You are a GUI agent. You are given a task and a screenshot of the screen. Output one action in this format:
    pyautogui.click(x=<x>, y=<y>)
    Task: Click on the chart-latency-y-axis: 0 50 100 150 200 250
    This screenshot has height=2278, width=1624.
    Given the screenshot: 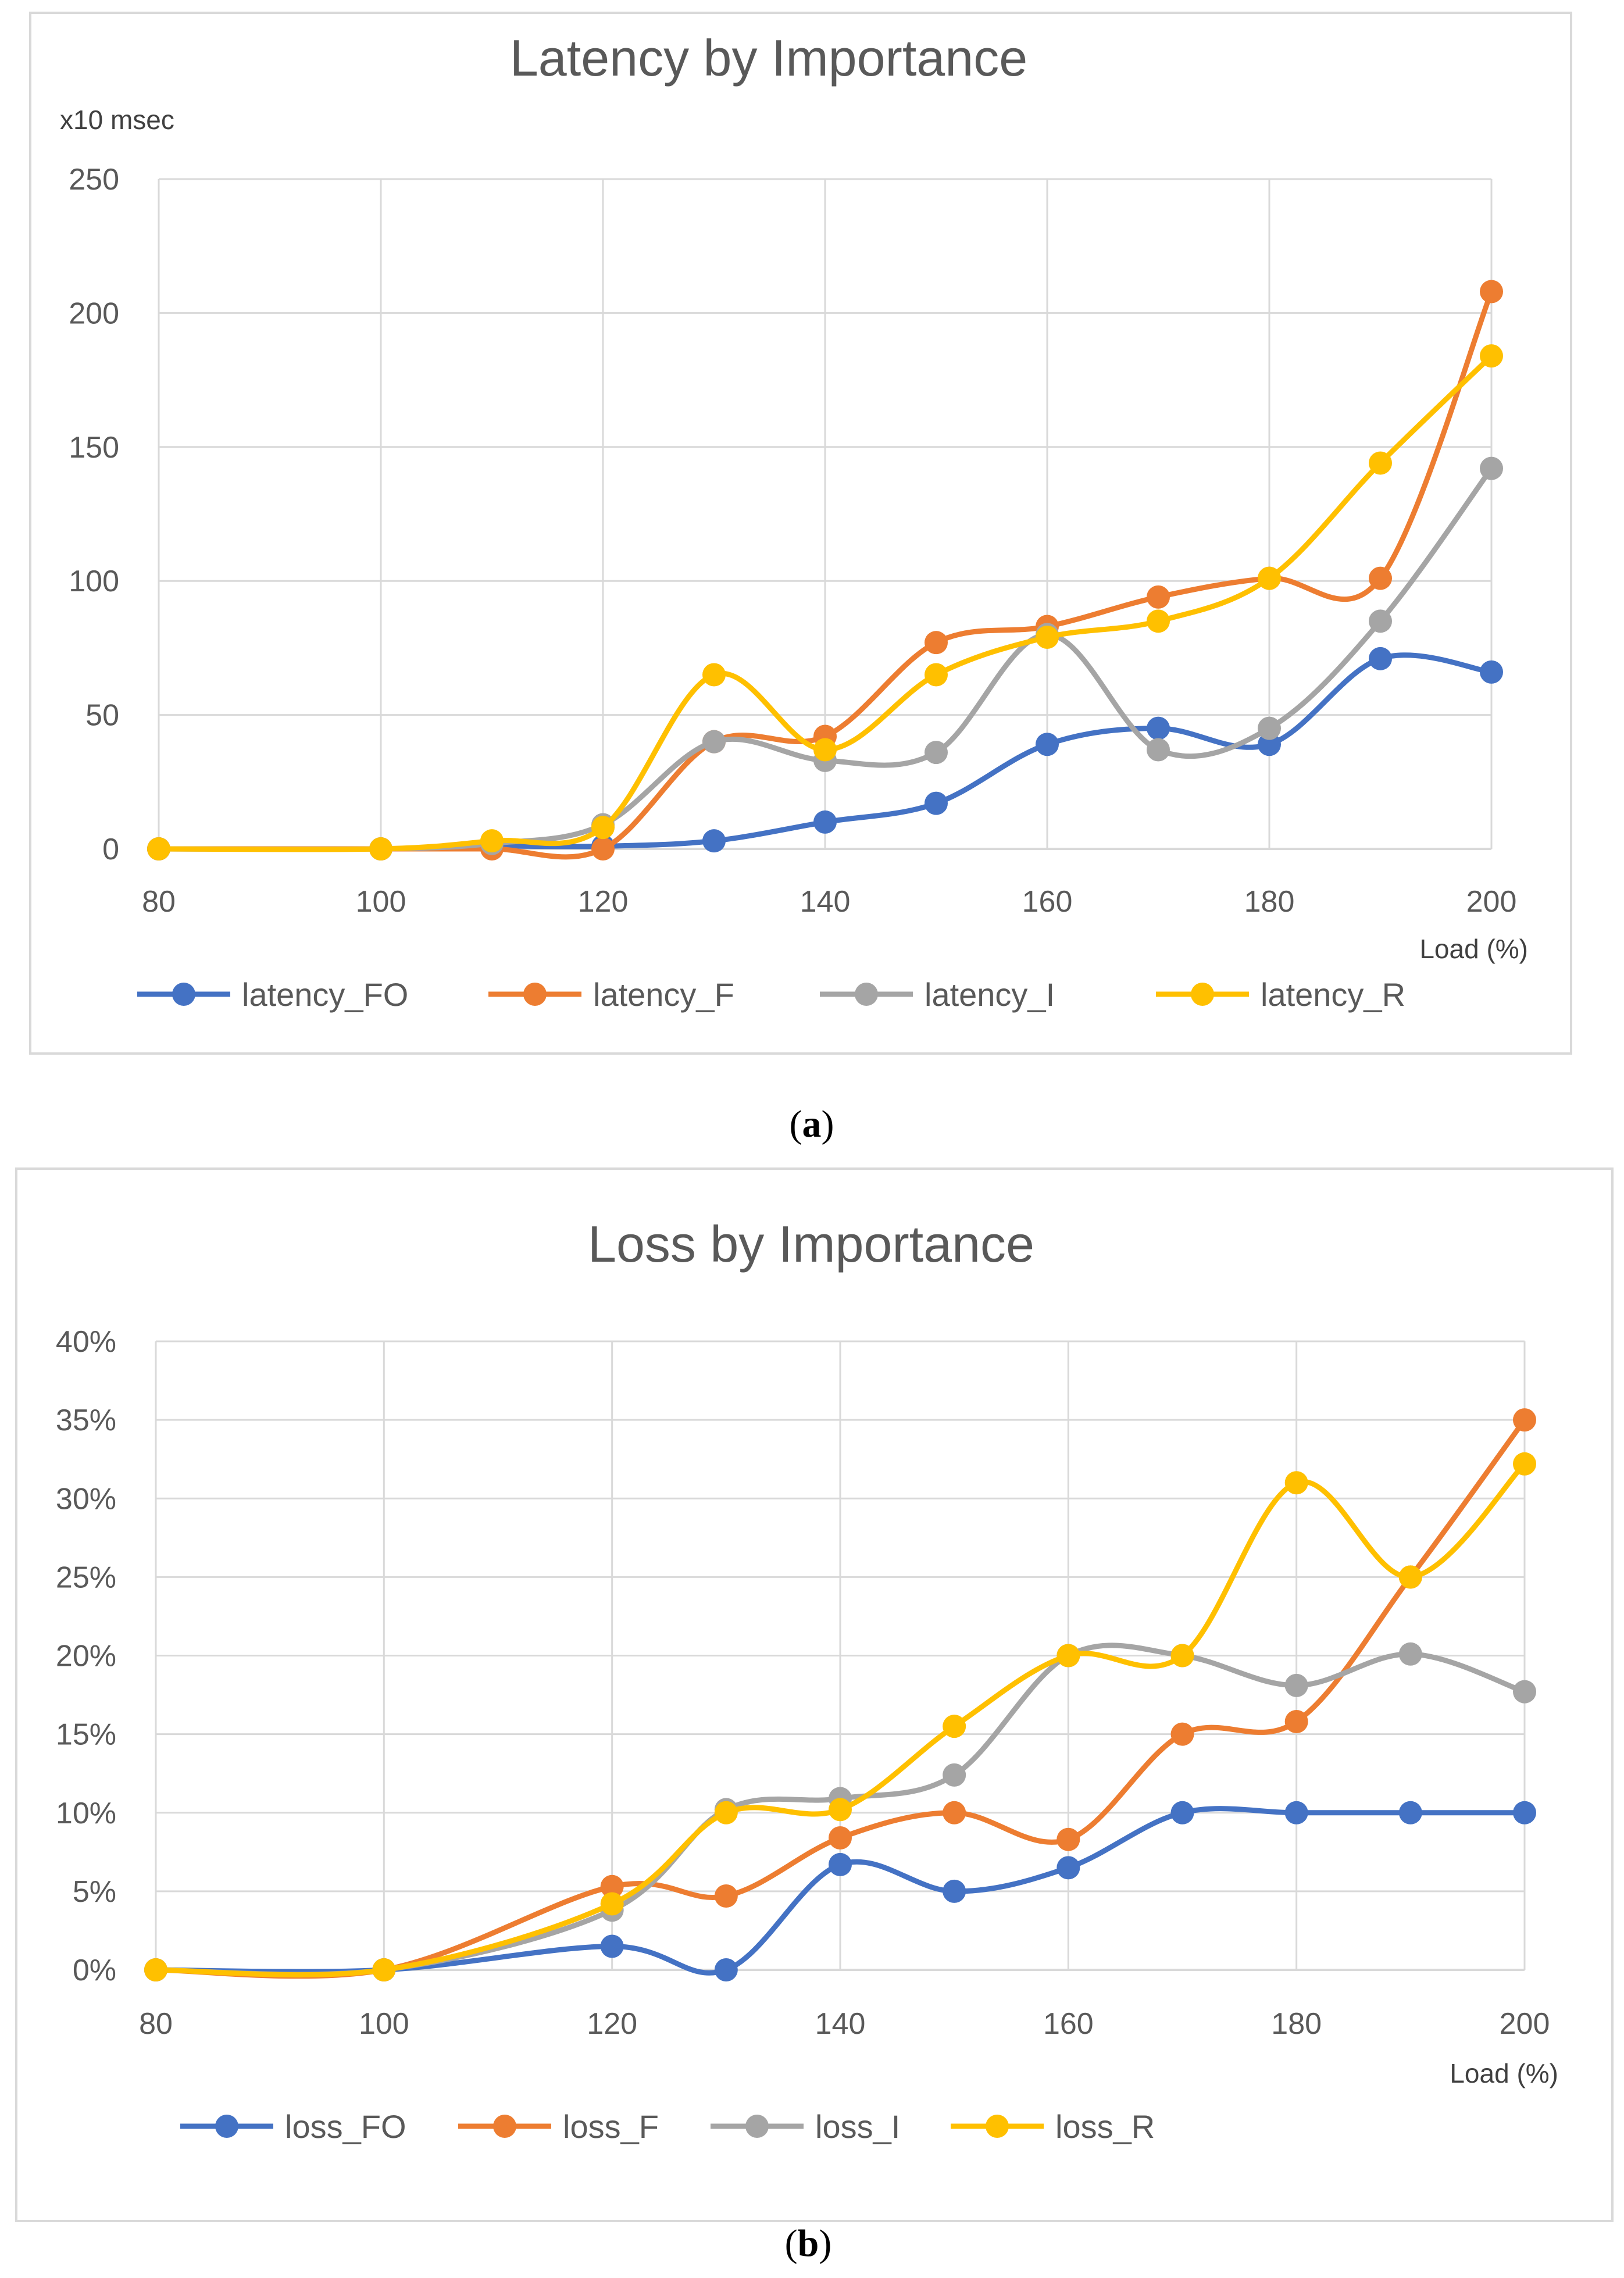 What is the action you would take?
    pyautogui.click(x=94, y=515)
    